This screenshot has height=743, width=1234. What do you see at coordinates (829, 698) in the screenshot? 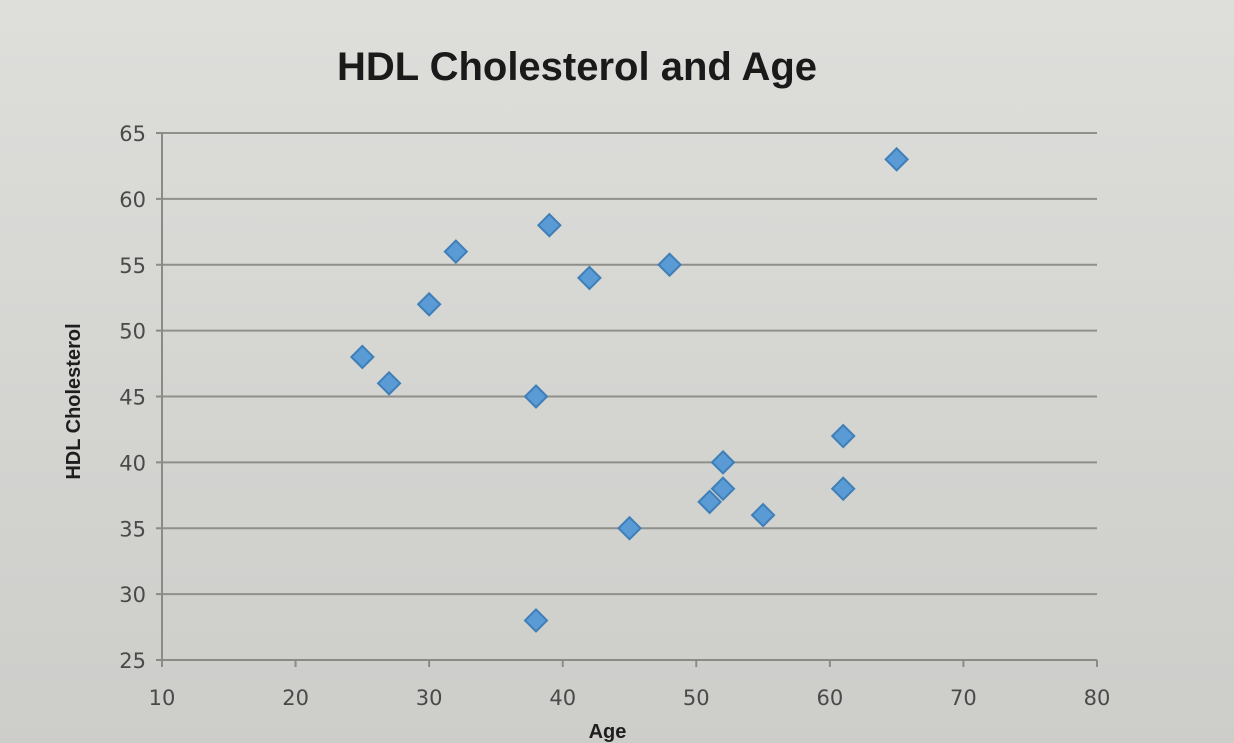
I see `x-tick-label-60: 60` at bounding box center [829, 698].